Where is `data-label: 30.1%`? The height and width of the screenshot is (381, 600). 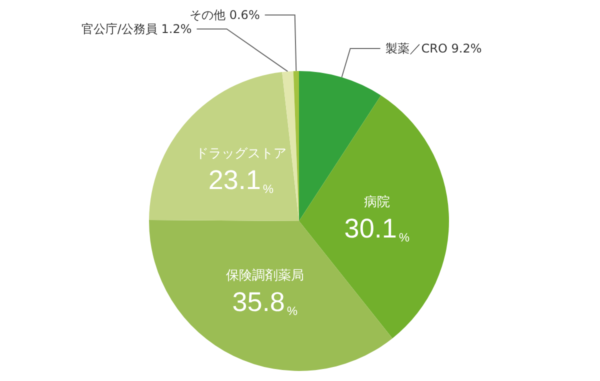
data-label: 30.1% is located at coordinates (377, 228).